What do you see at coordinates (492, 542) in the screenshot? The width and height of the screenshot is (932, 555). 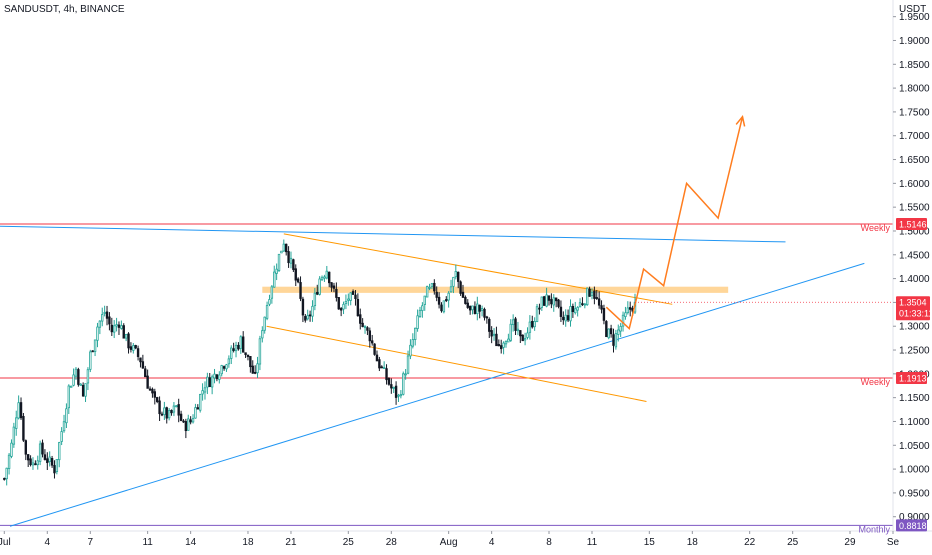 I see `x-tick-label: 4` at bounding box center [492, 542].